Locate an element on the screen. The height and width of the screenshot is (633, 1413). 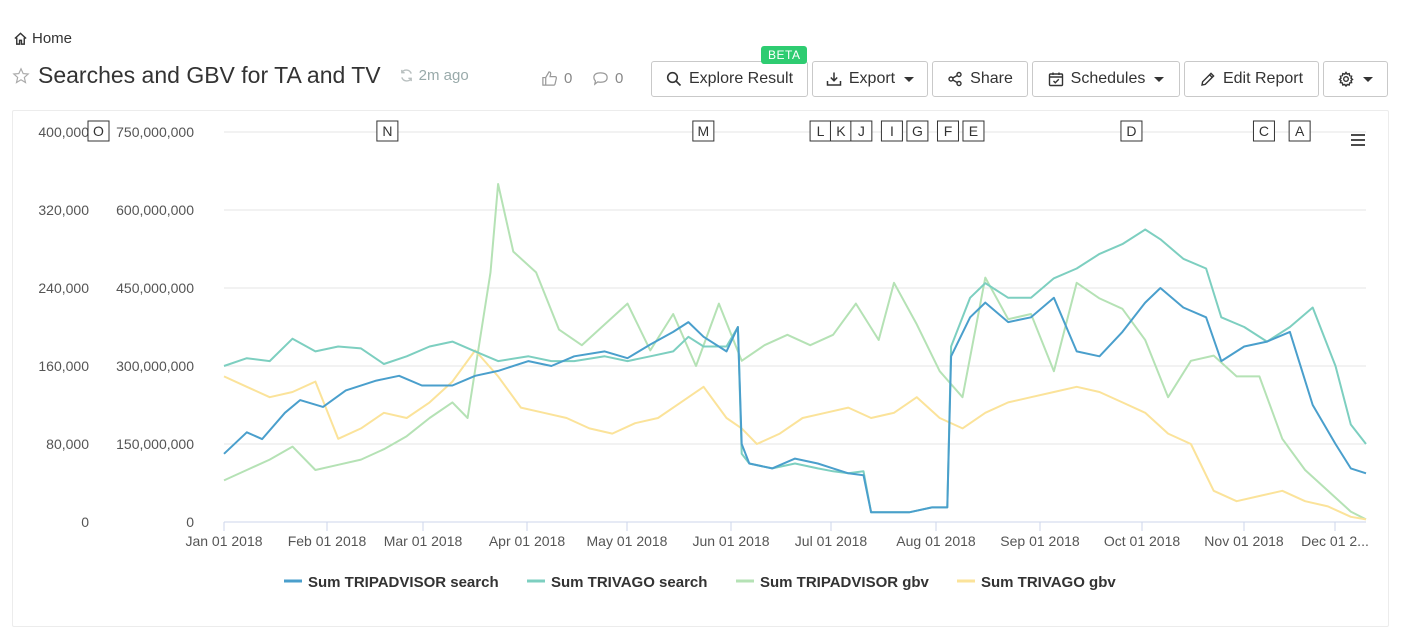
right-axis-tick-label: 450,000,000 is located at coordinates (155, 288).